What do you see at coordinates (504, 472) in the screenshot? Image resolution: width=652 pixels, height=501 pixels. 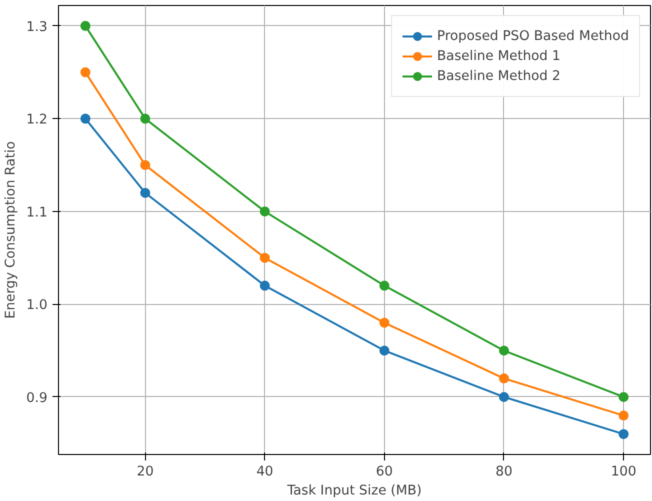 I see `x-tick-label: 80` at bounding box center [504, 472].